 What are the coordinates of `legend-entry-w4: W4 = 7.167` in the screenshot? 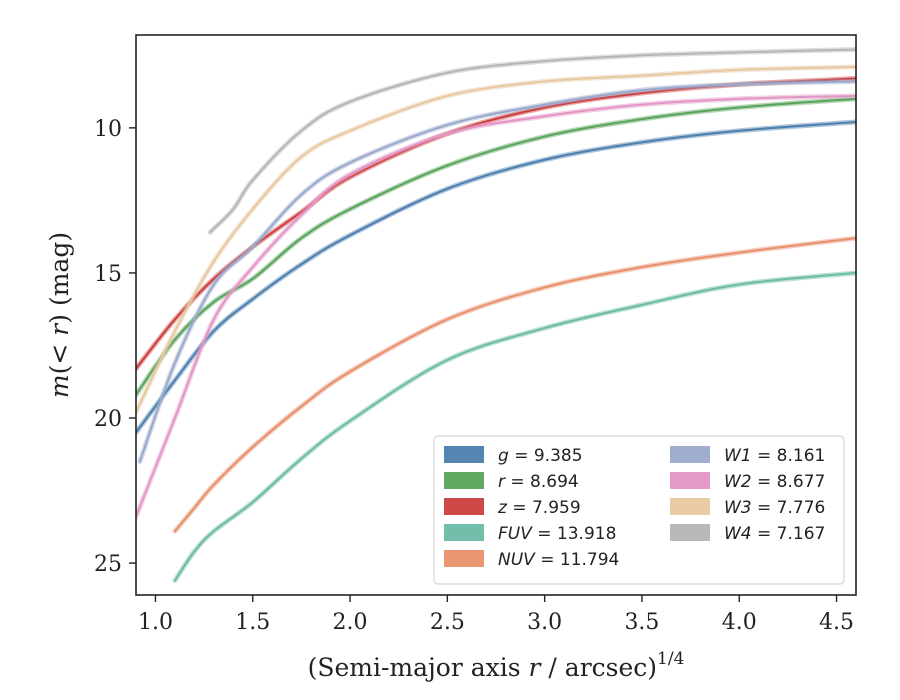 It's located at (747, 534).